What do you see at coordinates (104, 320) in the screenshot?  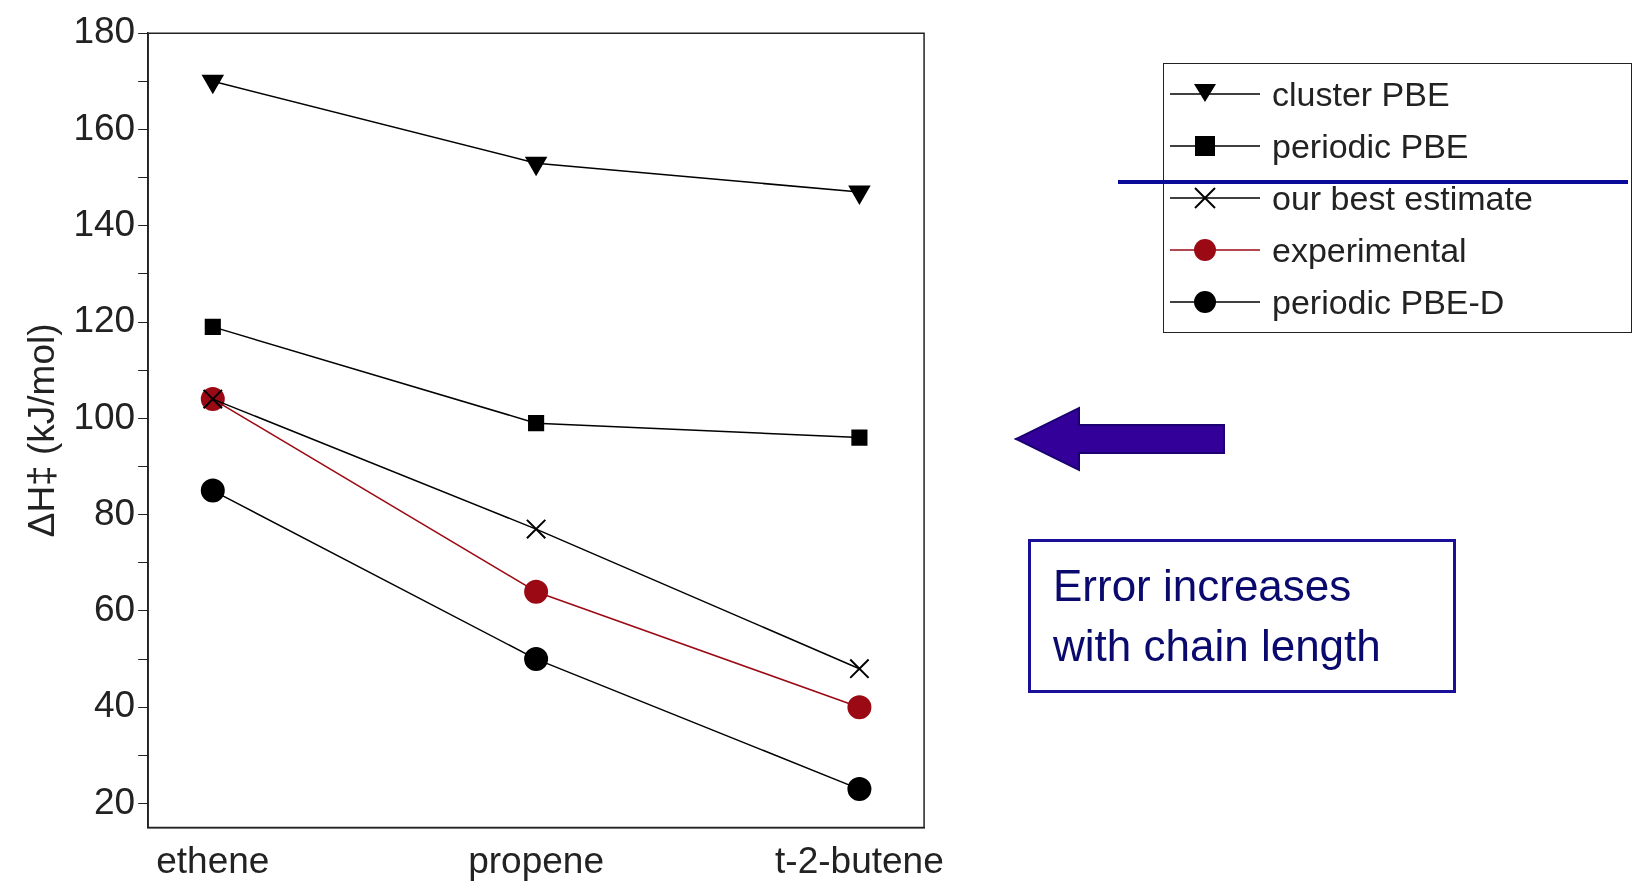 I see `y-tick-label: 120` at bounding box center [104, 320].